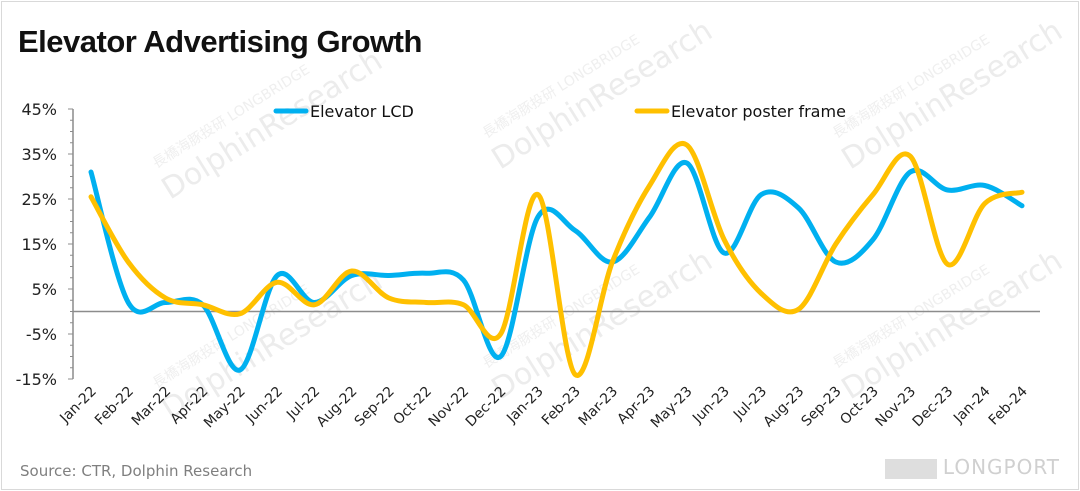 The image size is (1080, 491). Describe the element at coordinates (449, 407) in the screenshot. I see `x-tick-label: Nov-22` at that location.